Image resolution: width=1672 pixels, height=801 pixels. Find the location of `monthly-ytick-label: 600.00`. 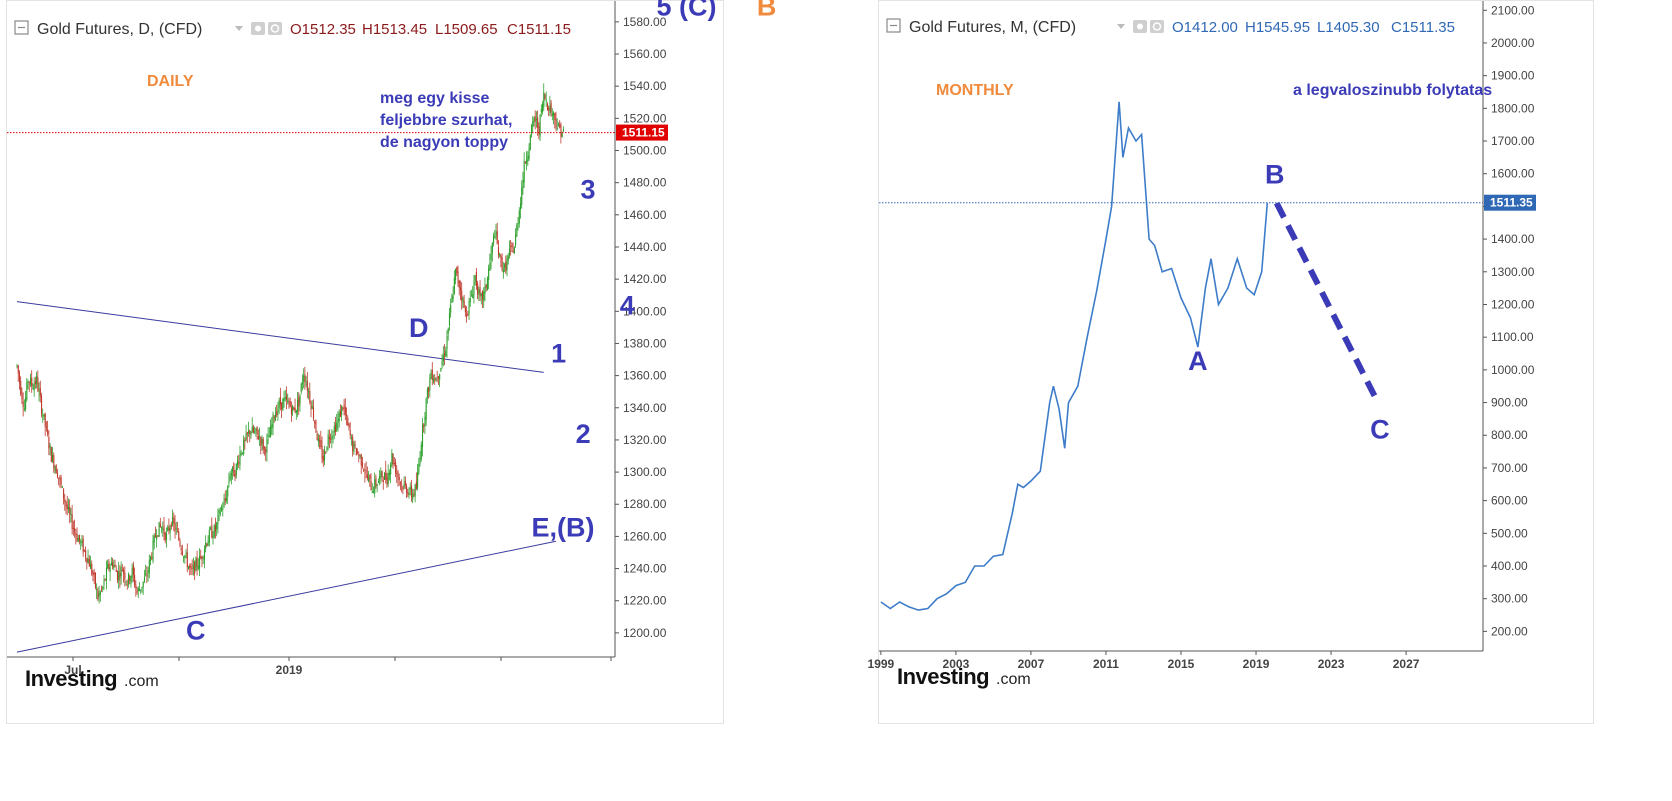

monthly-ytick-label: 600.00 is located at coordinates (1509, 501).